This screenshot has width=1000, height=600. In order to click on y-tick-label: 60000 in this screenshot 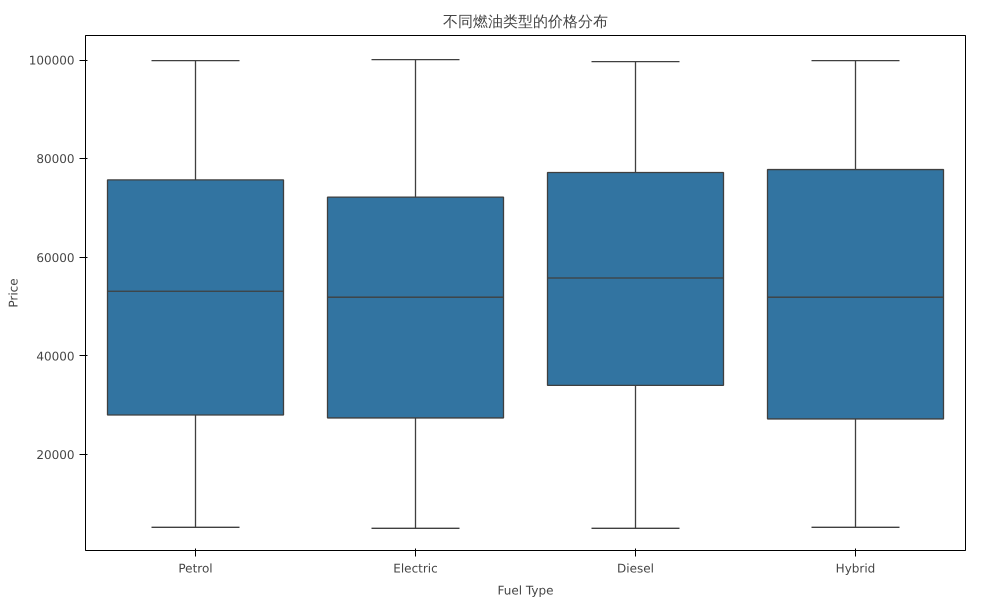, I will do `click(55, 257)`.